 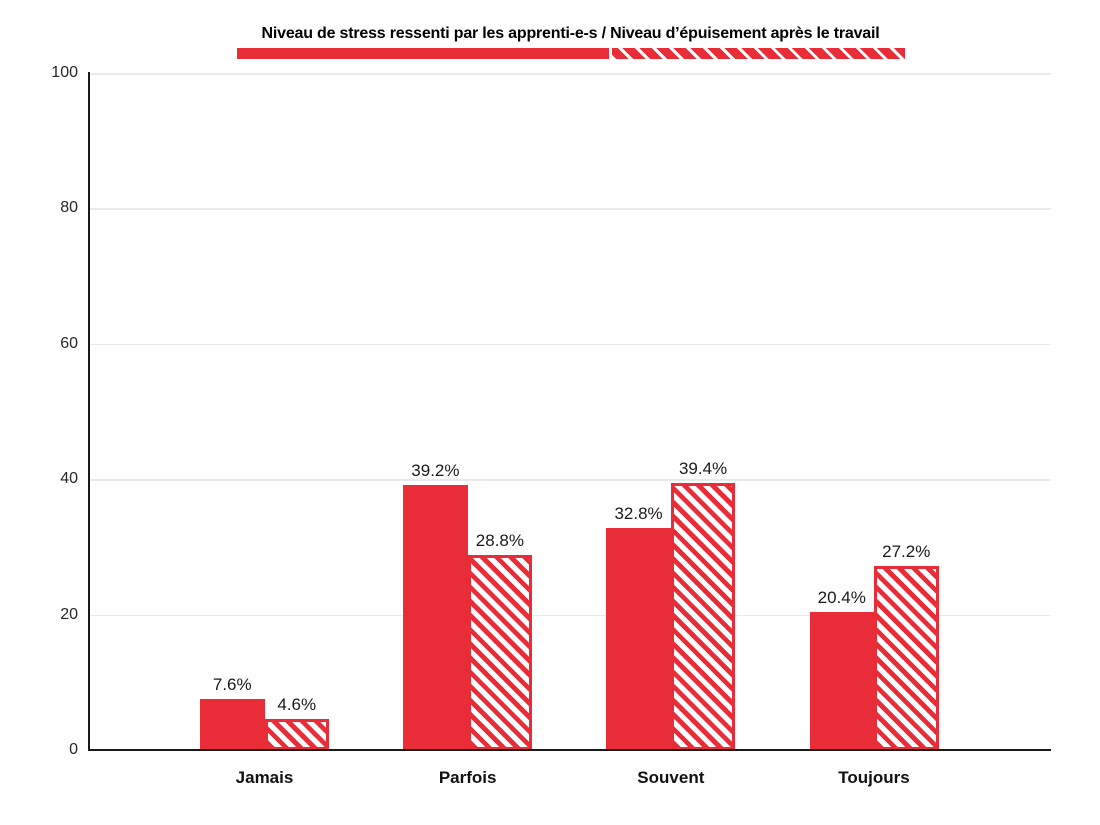 I want to click on bar-hatched-jamais, so click(x=296, y=734).